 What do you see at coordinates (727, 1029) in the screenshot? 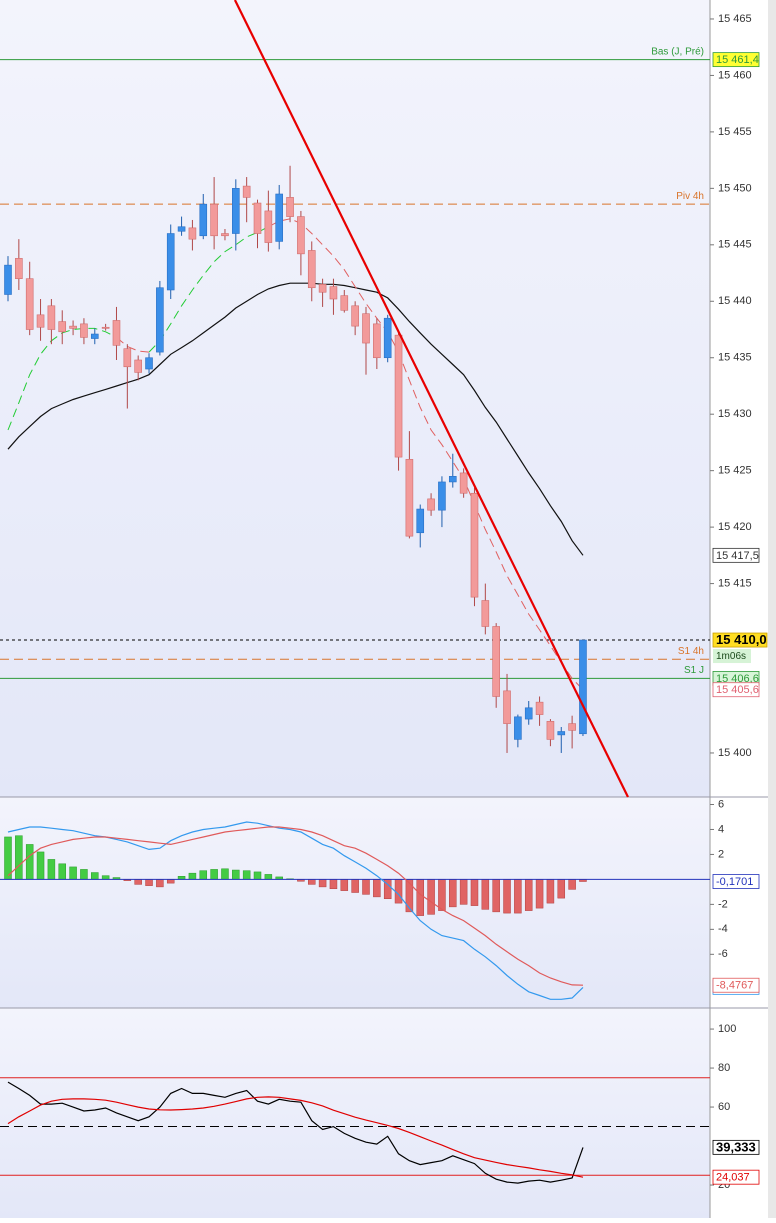
I see `y-tick-label: 100` at bounding box center [727, 1029].